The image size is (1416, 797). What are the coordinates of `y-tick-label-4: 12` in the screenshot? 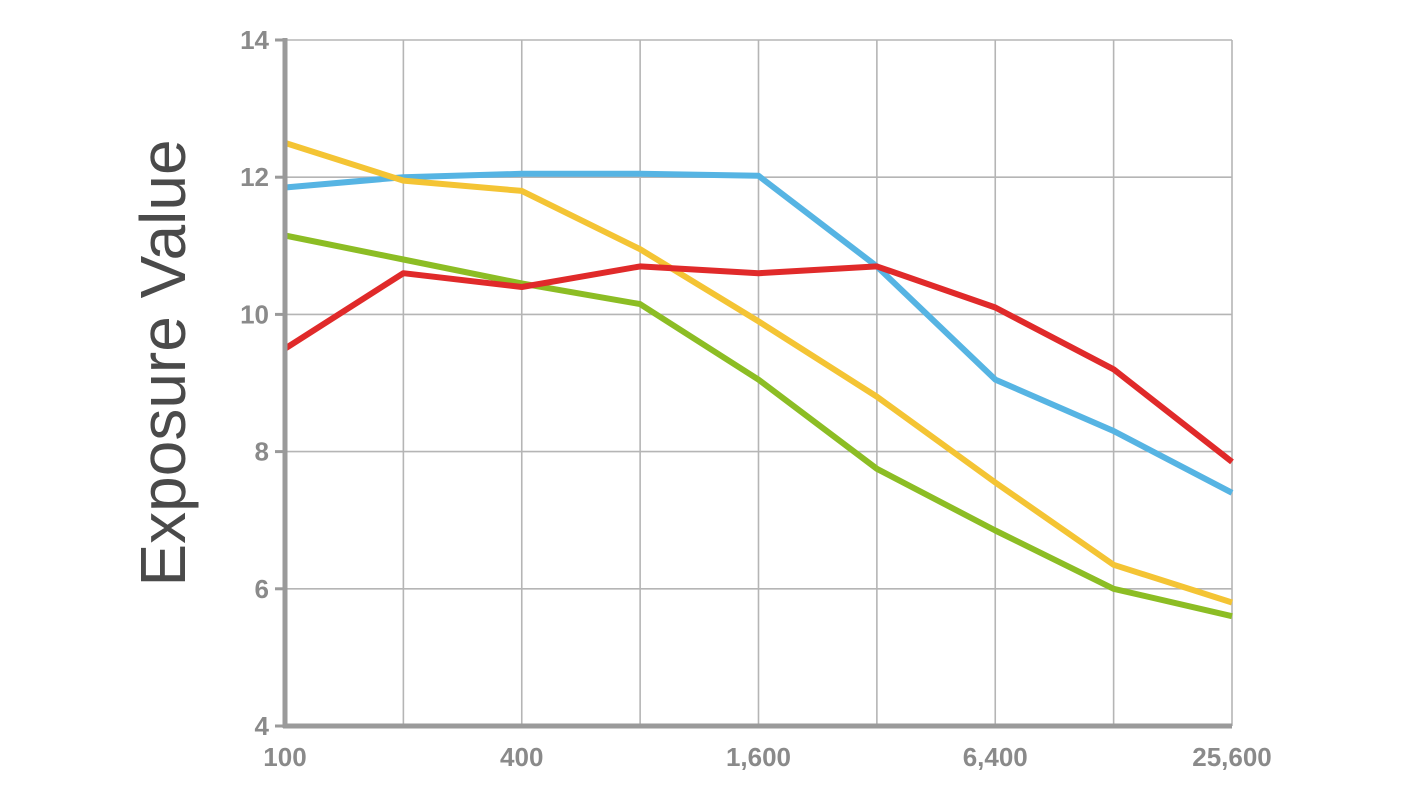 It's located at (254, 177).